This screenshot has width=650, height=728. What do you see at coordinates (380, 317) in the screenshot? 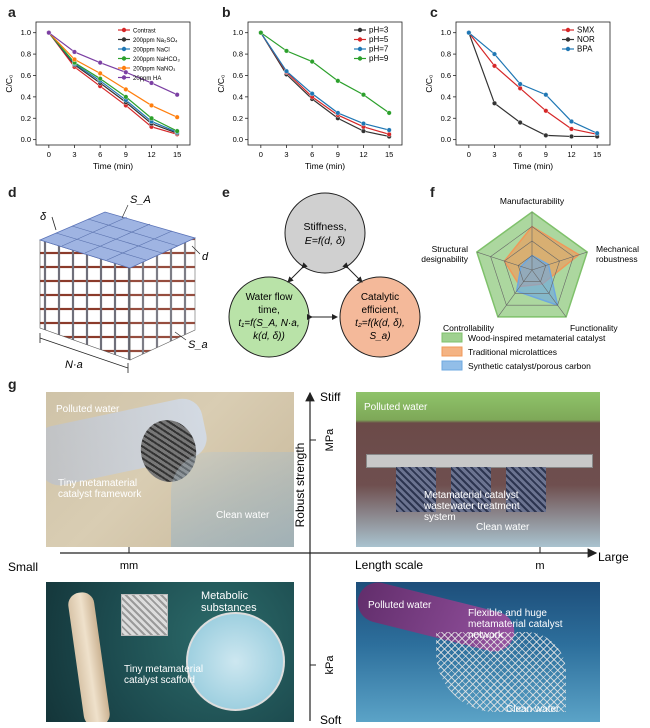
I see `catalytic-node` at bounding box center [380, 317].